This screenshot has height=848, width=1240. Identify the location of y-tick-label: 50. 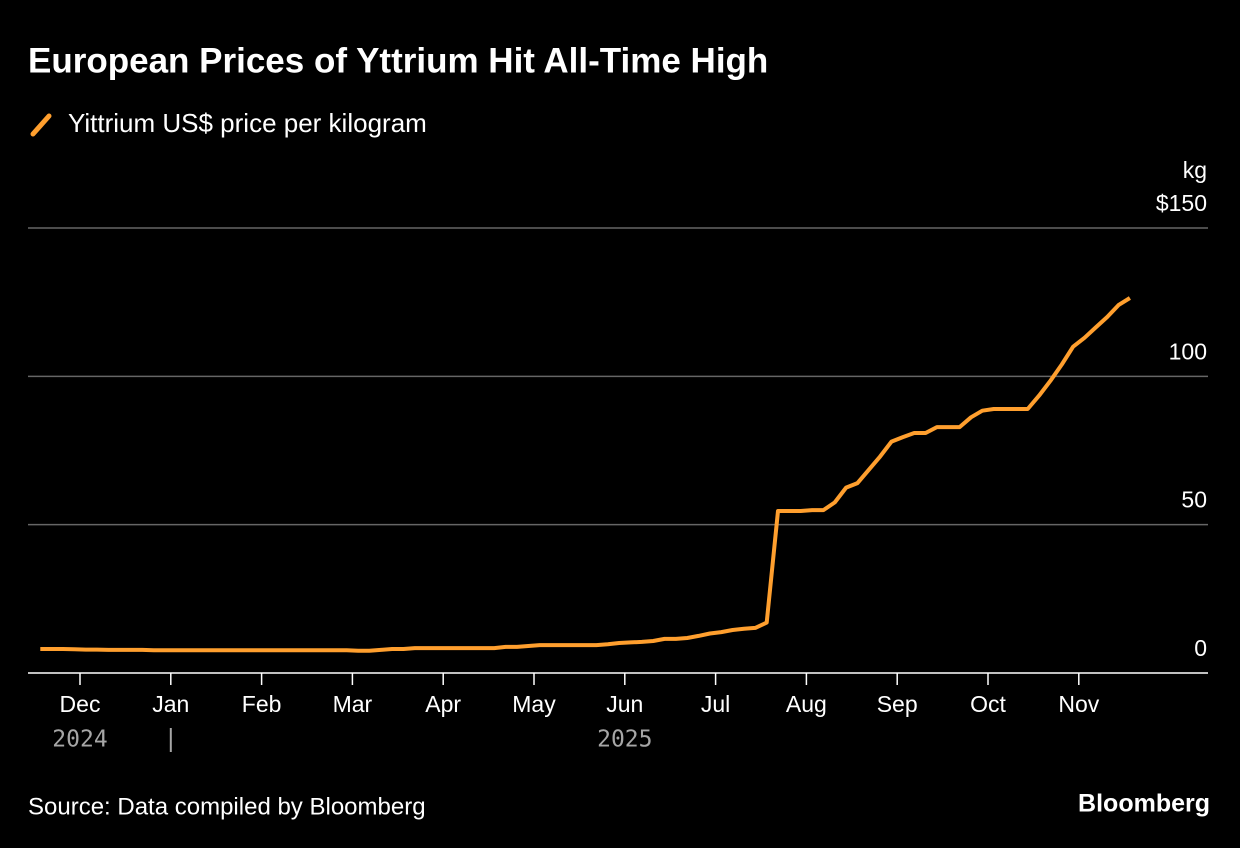
(1194, 500).